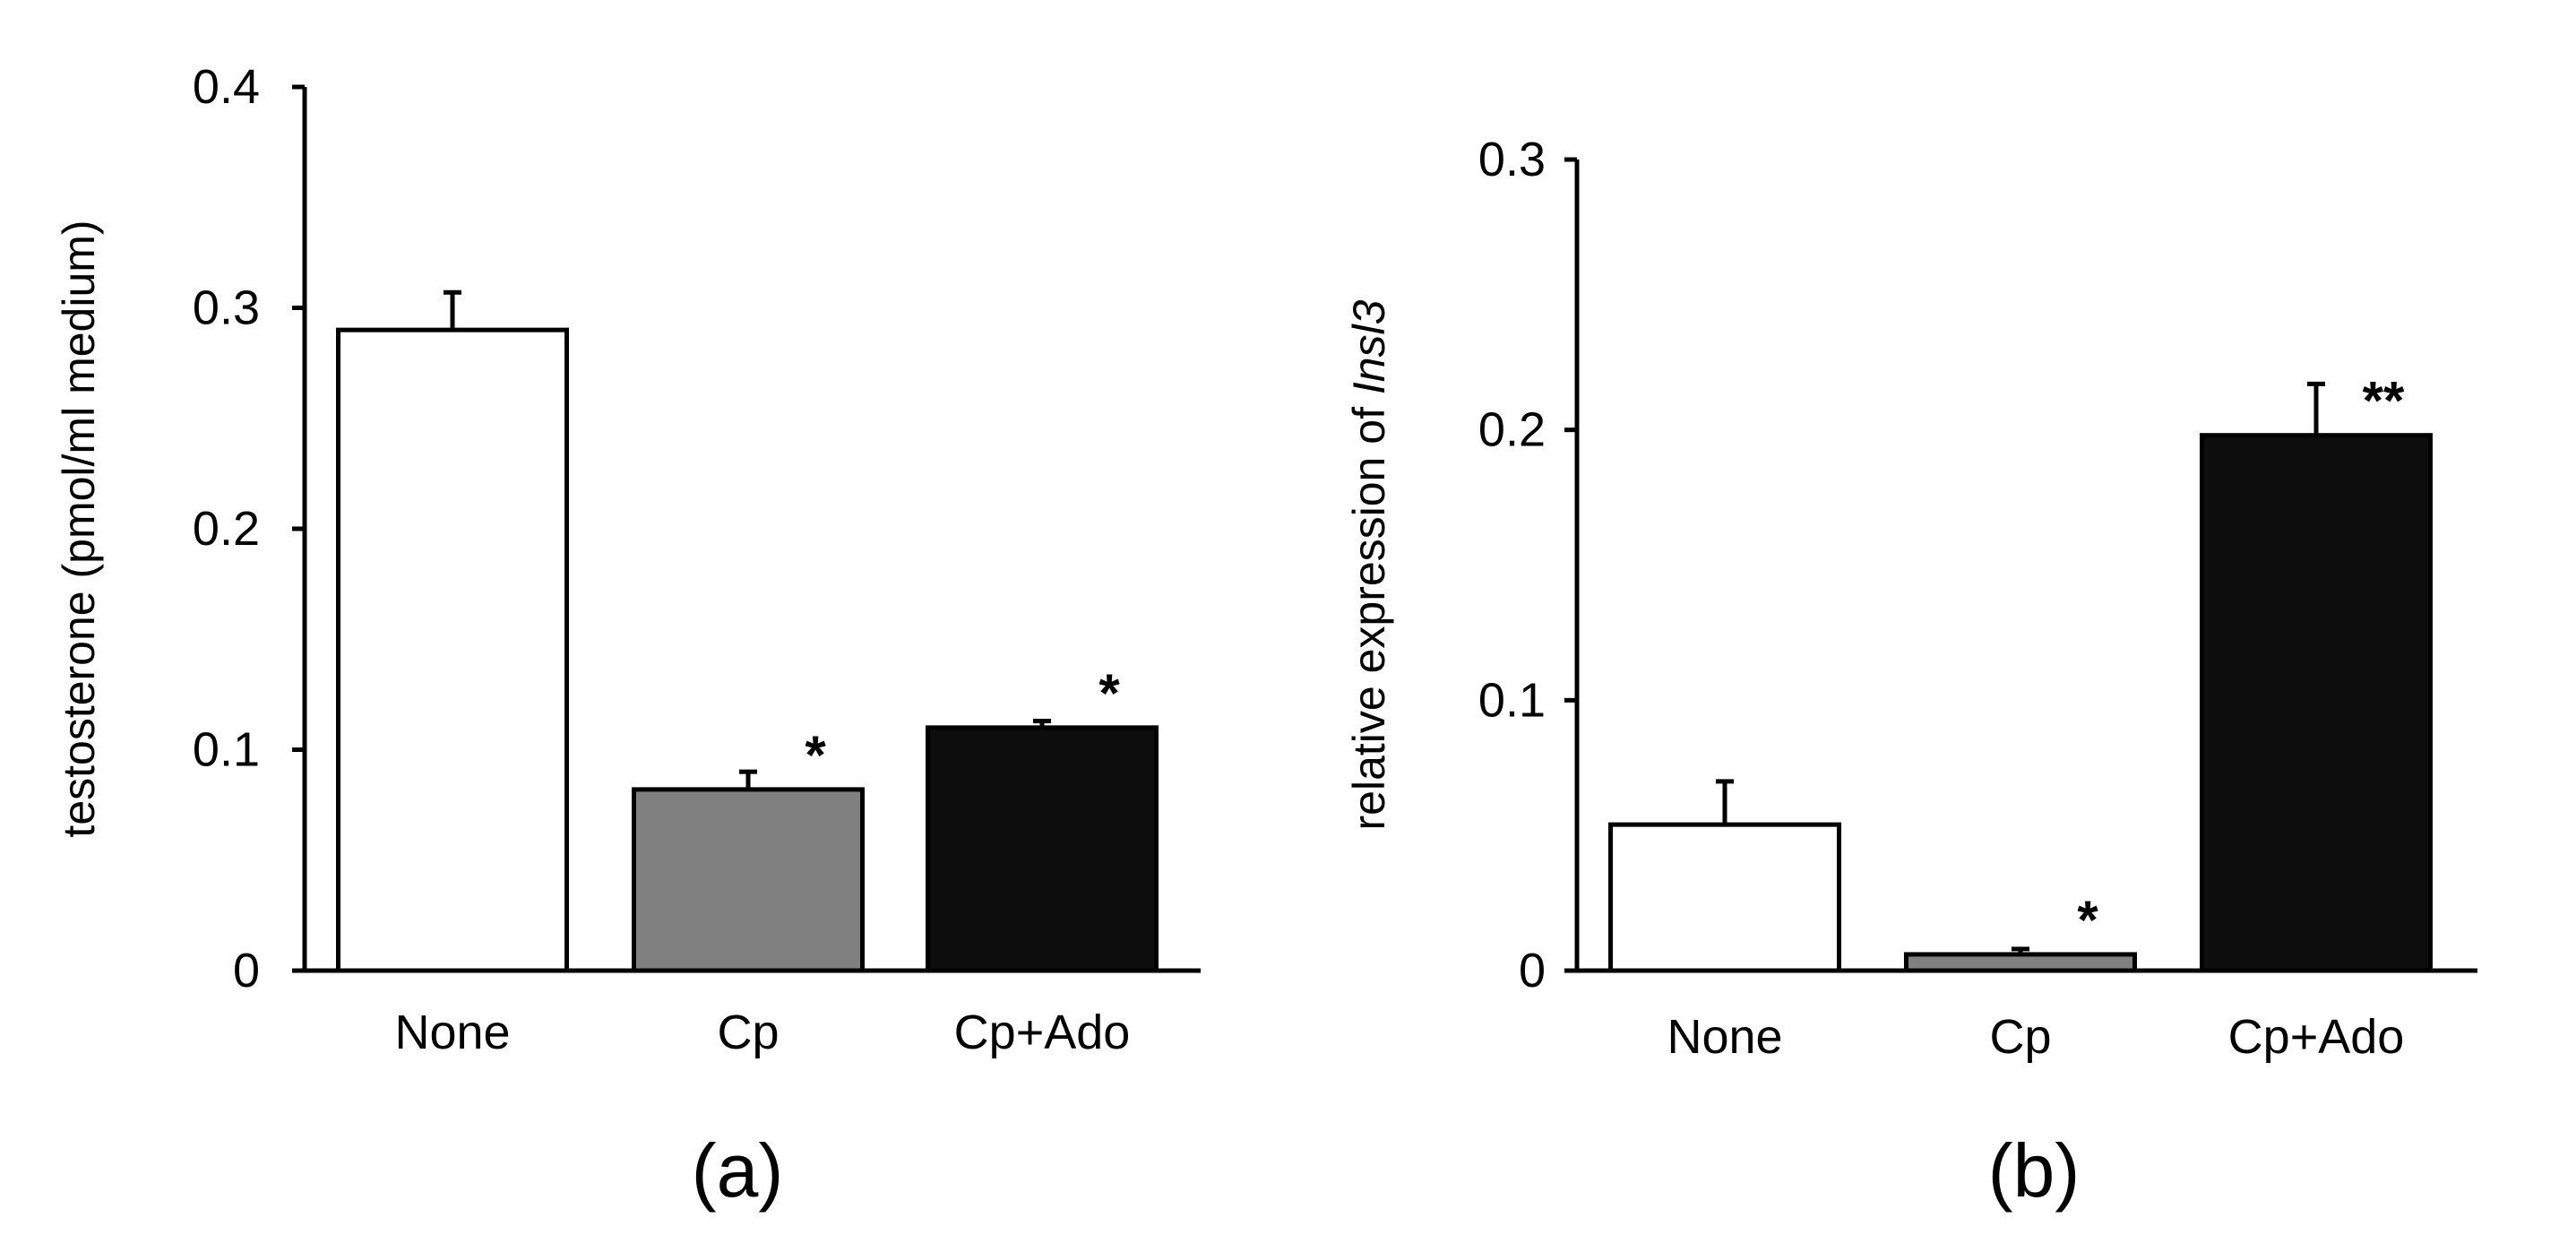  I want to click on y-axis-title: testosterone (pmol/ml medium), so click(79, 528).